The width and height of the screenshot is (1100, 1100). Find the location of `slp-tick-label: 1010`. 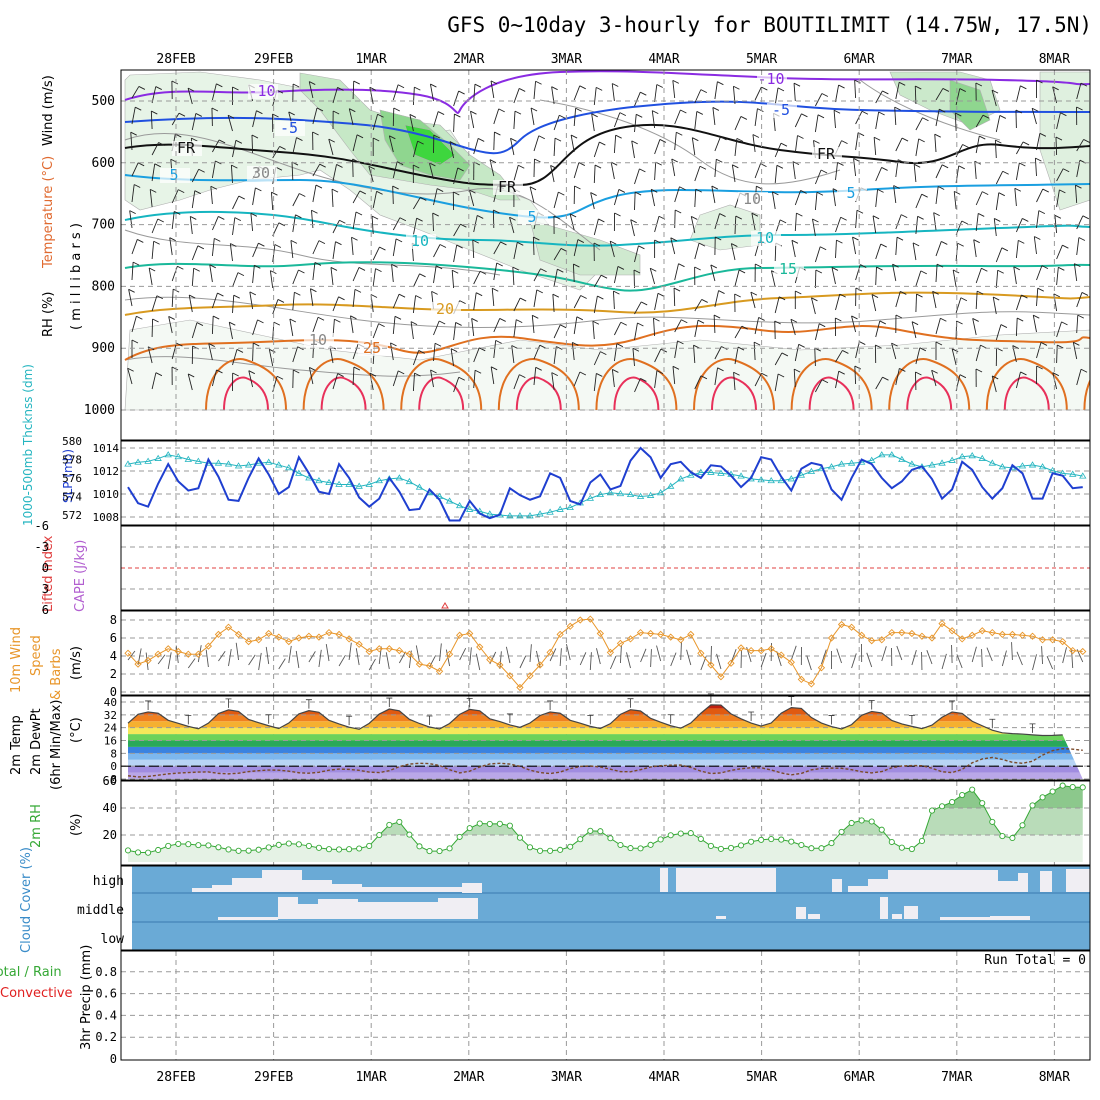

slp-tick-label: 1010 is located at coordinates (106, 494).